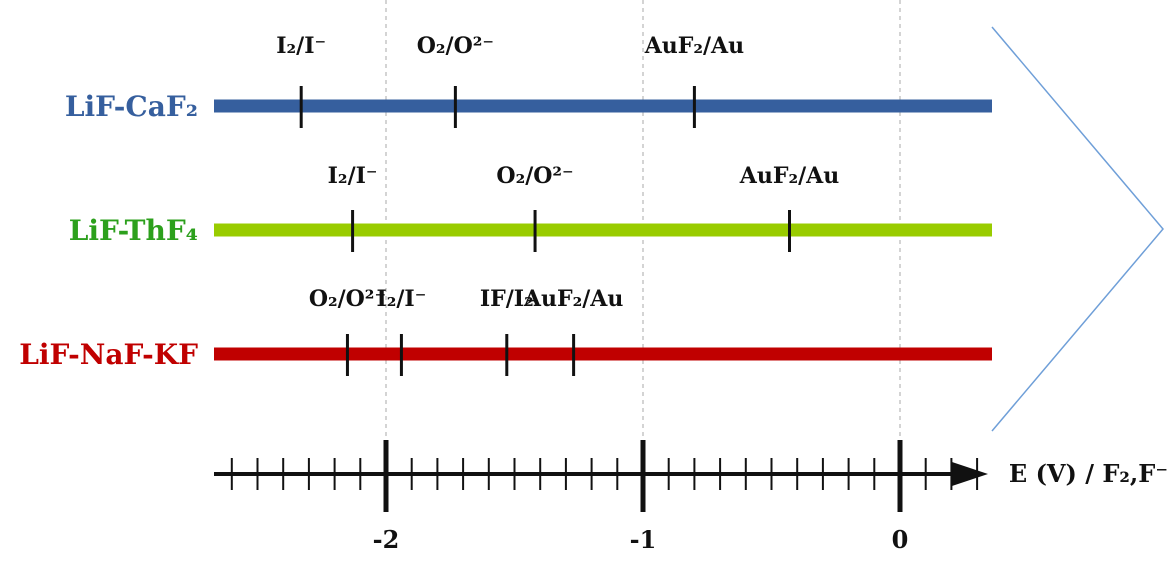  Describe the element at coordinates (108, 354) in the screenshot. I see `melt-label: LiF-NaF-KF` at that location.